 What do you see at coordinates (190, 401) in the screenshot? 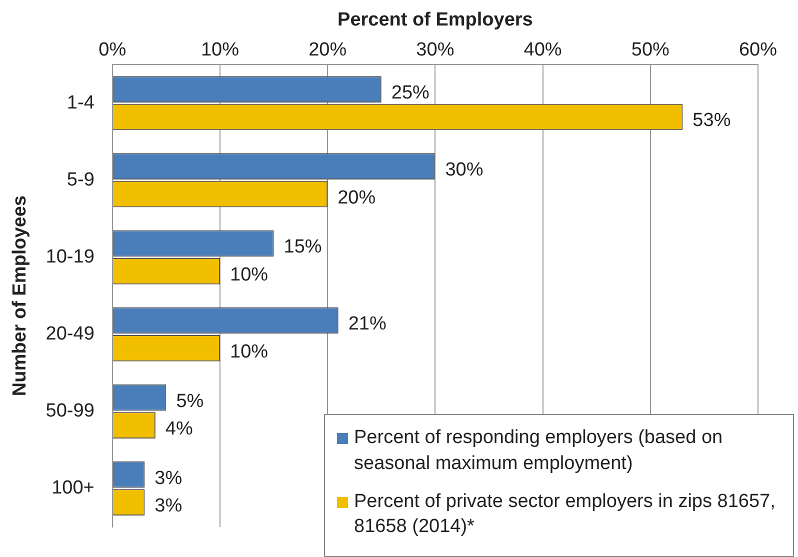
I see `data-label: 5%` at bounding box center [190, 401].